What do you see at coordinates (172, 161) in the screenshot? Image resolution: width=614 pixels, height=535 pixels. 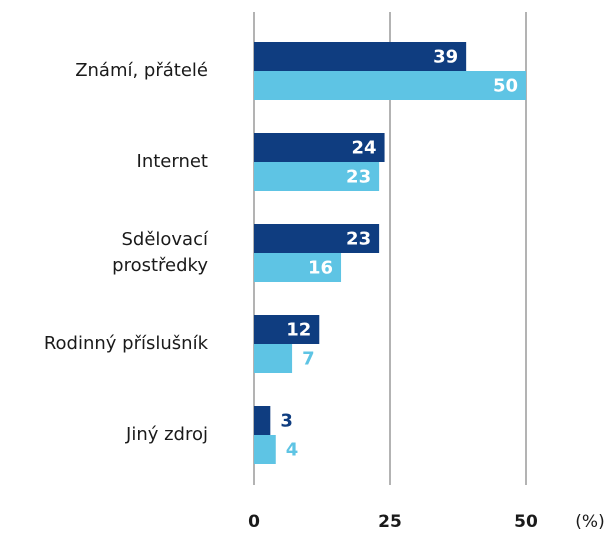 I see `category-label: Internet` at bounding box center [172, 161].